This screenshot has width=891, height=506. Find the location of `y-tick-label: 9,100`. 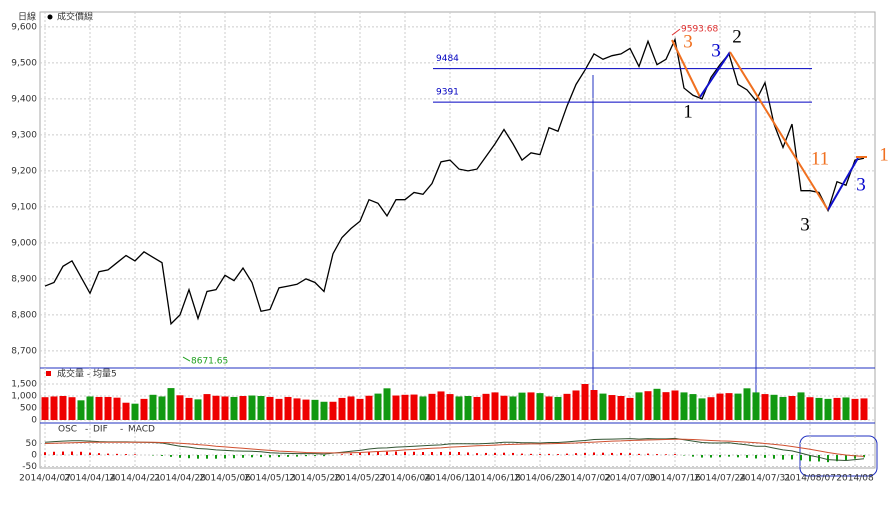

y-tick-label: 9,100 is located at coordinates (24, 207).